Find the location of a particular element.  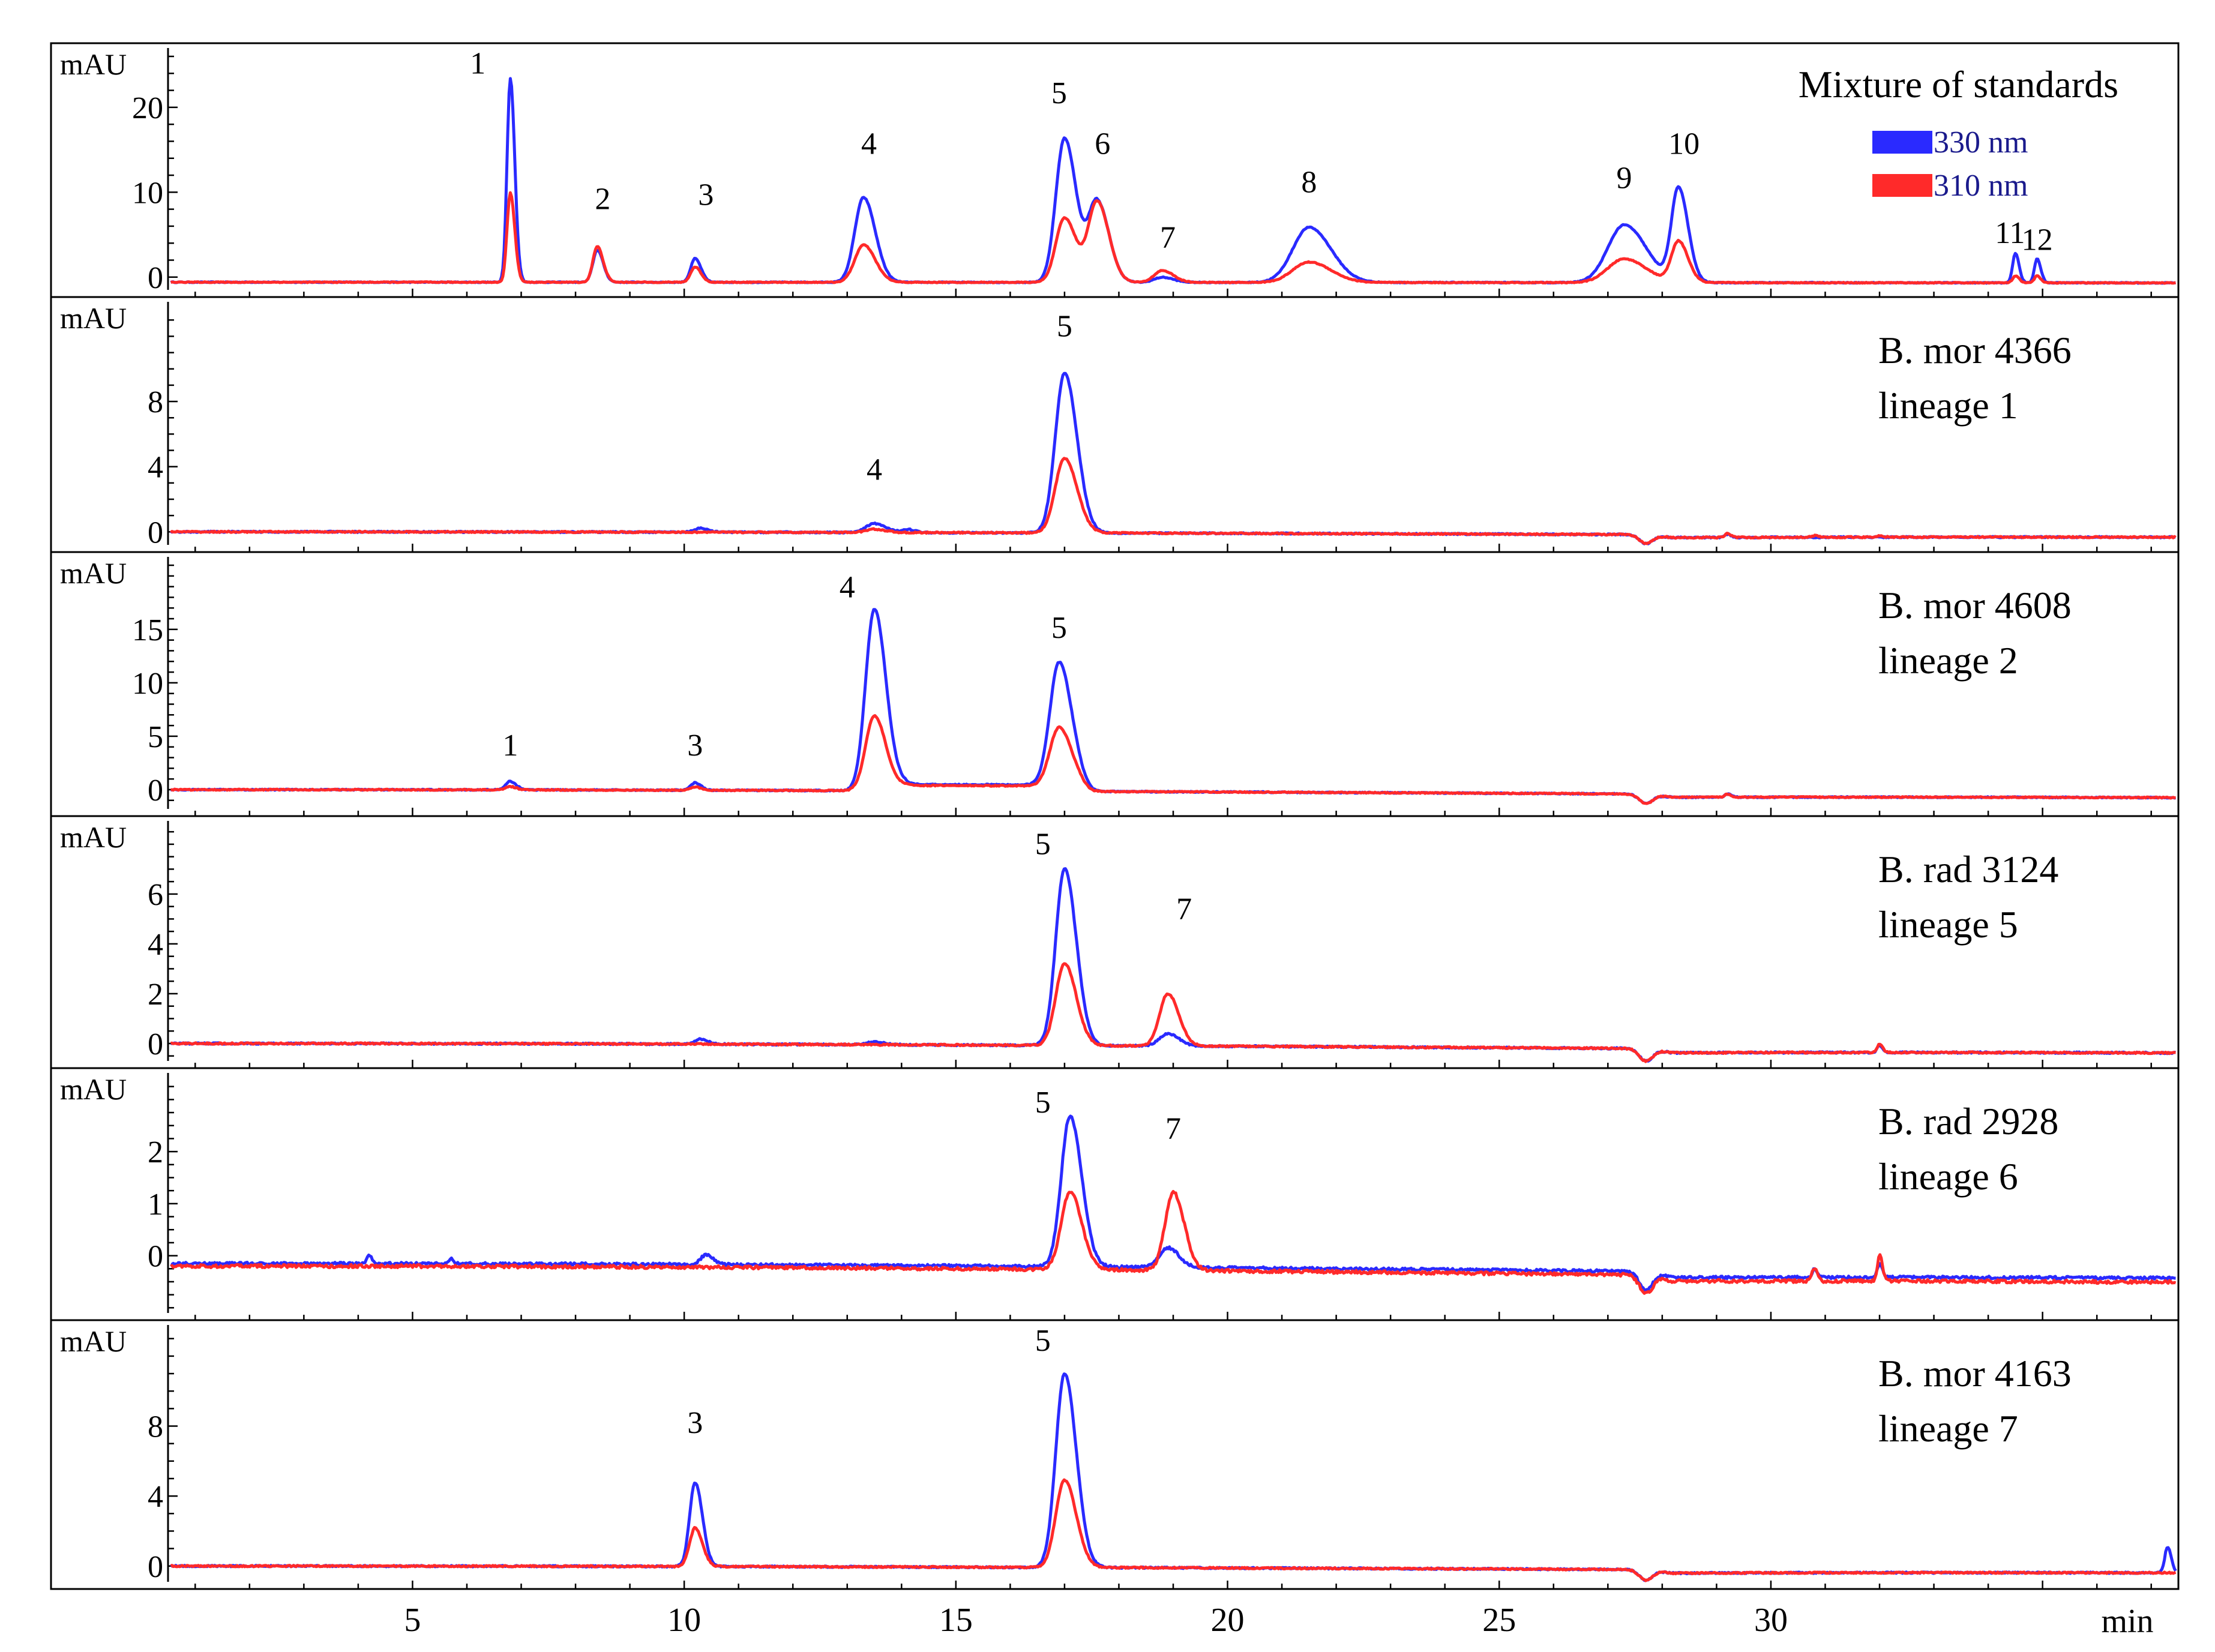

sample-label-line: lineage 5 is located at coordinates (1948, 924).